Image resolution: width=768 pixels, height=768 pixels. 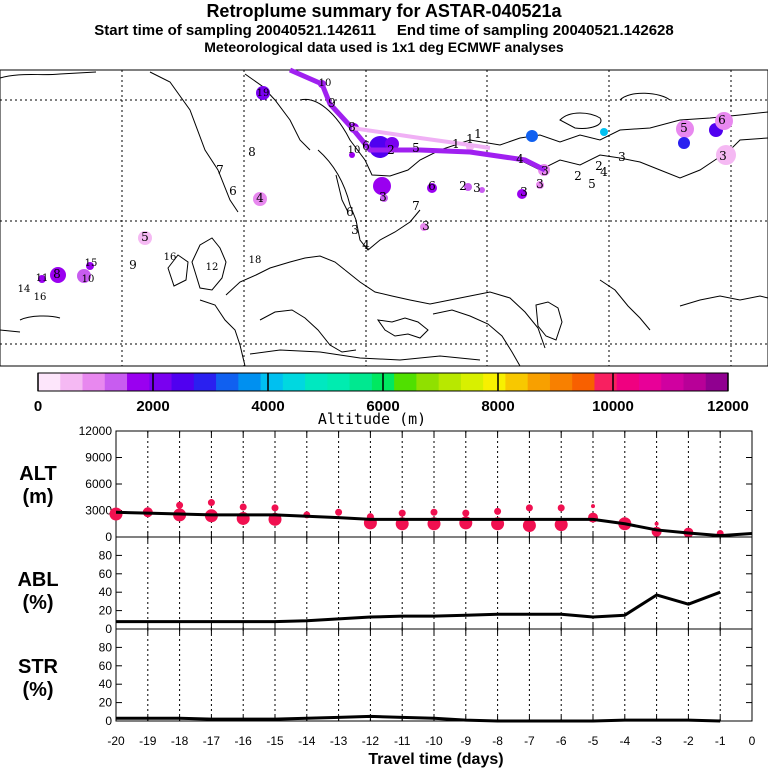 I want to click on x-tick-label: -20, so click(x=116, y=741).